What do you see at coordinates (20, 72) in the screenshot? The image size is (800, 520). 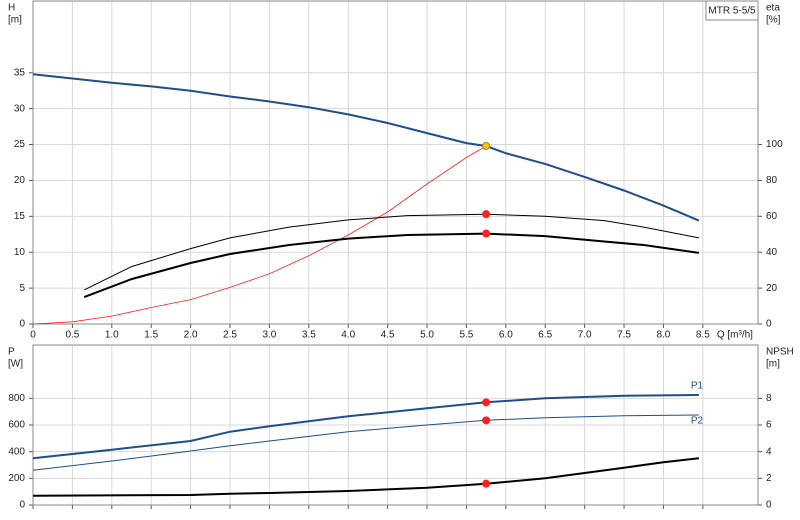 I see `y-tick-label: 35` at bounding box center [20, 72].